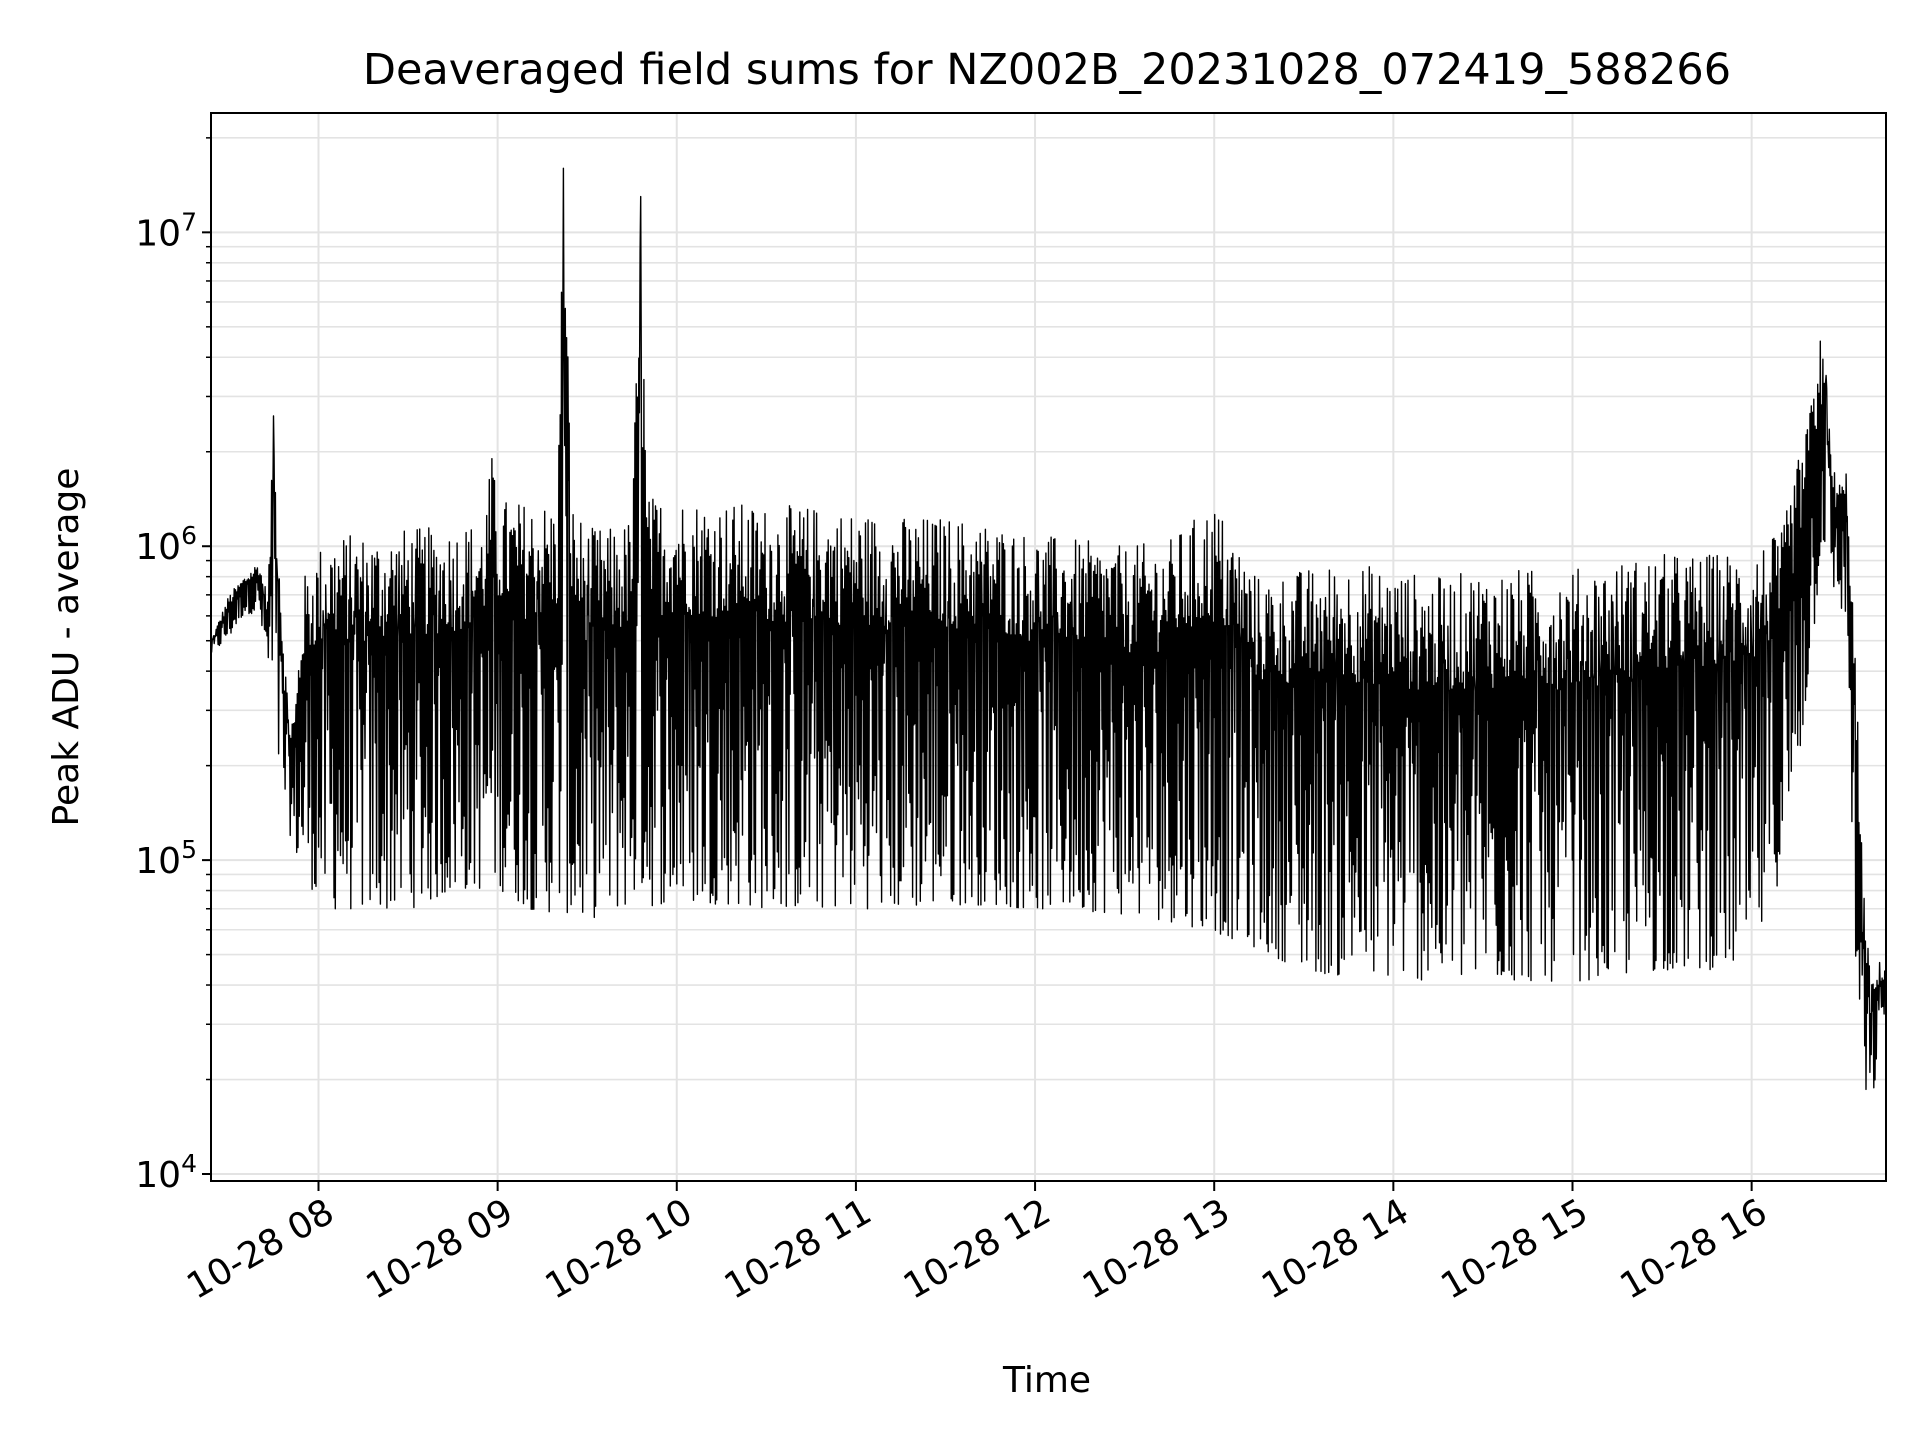 This screenshot has width=1920, height=1444. I want to click on y-tick-exponent: 6, so click(189, 535).